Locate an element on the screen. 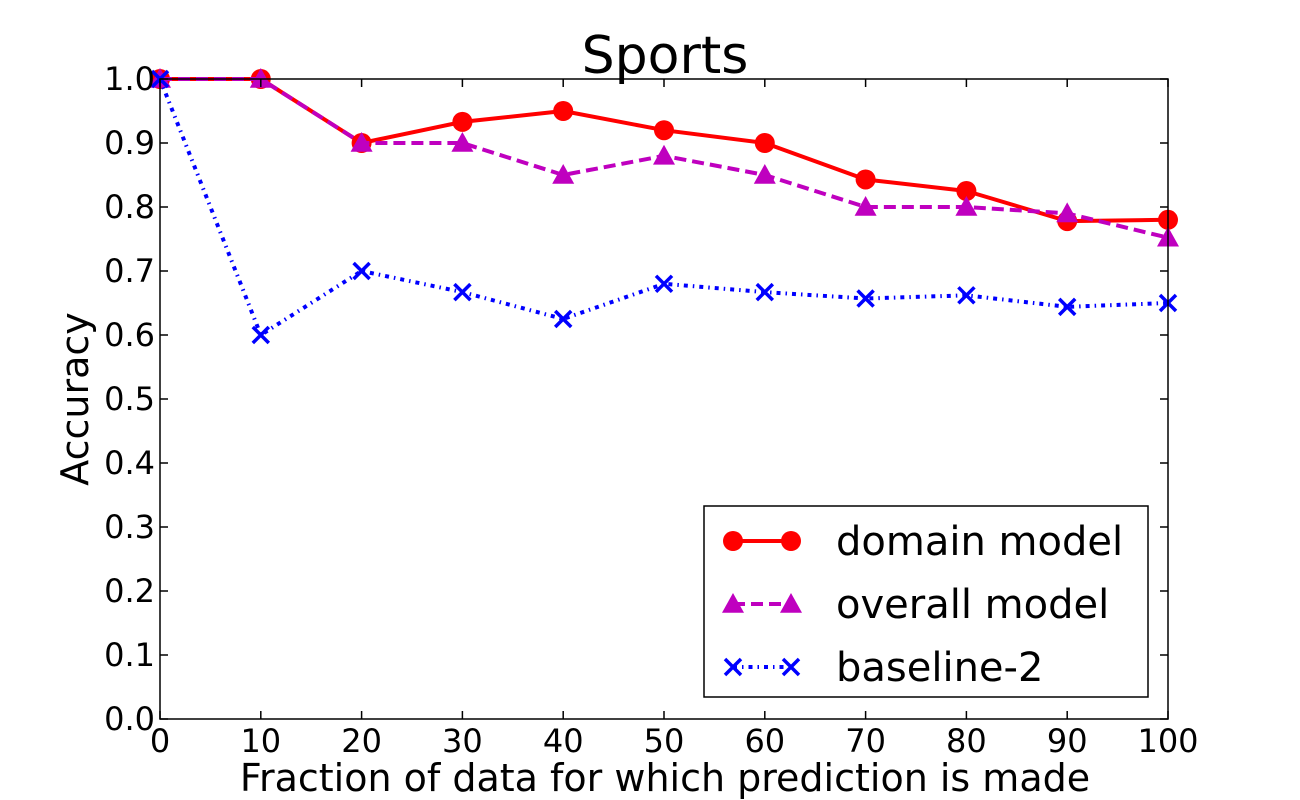 The height and width of the screenshot is (800, 1300). legend: domain model overall model baseline-2 is located at coordinates (926, 601).